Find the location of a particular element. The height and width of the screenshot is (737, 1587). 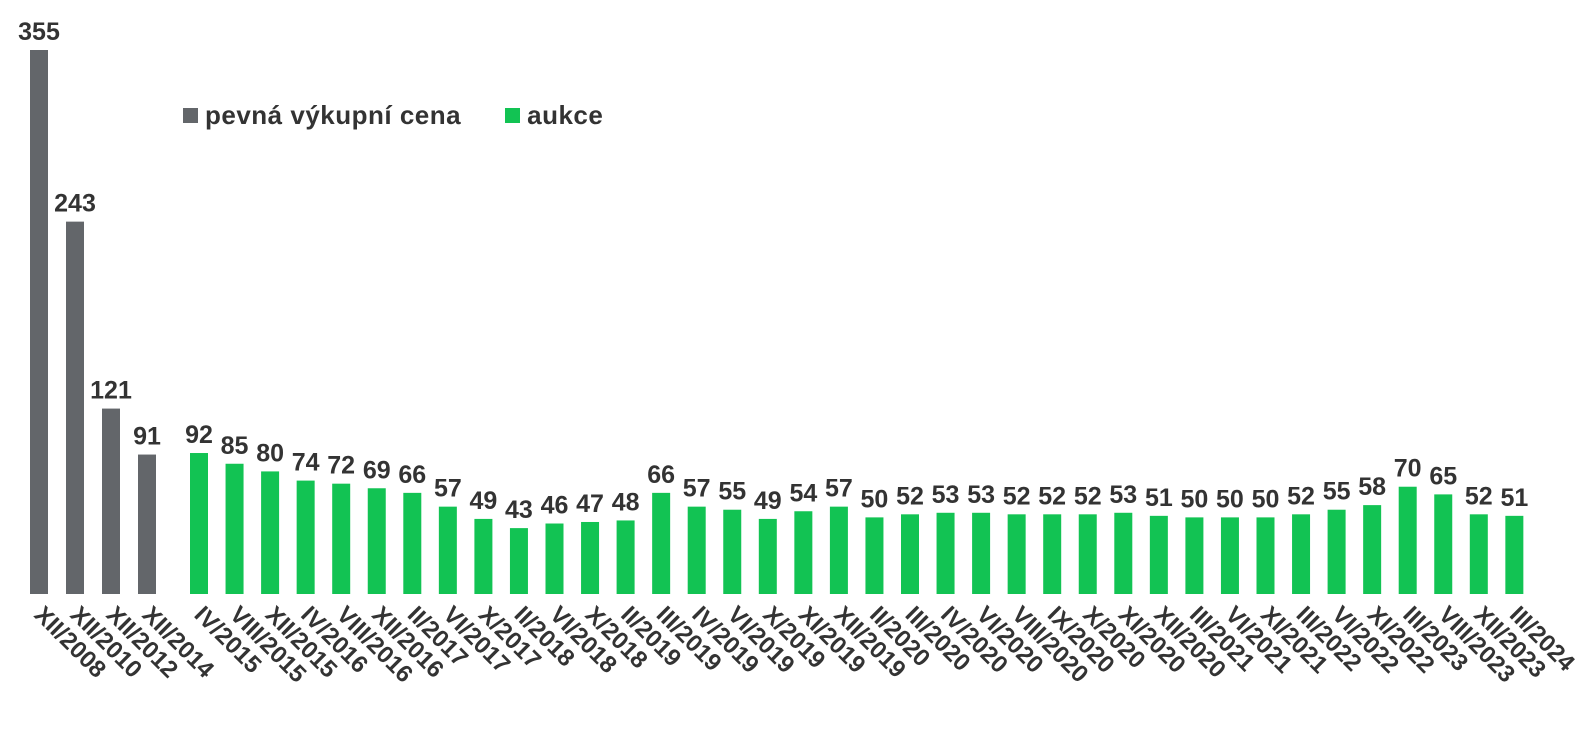

value-label-3: 91 is located at coordinates (147, 437).